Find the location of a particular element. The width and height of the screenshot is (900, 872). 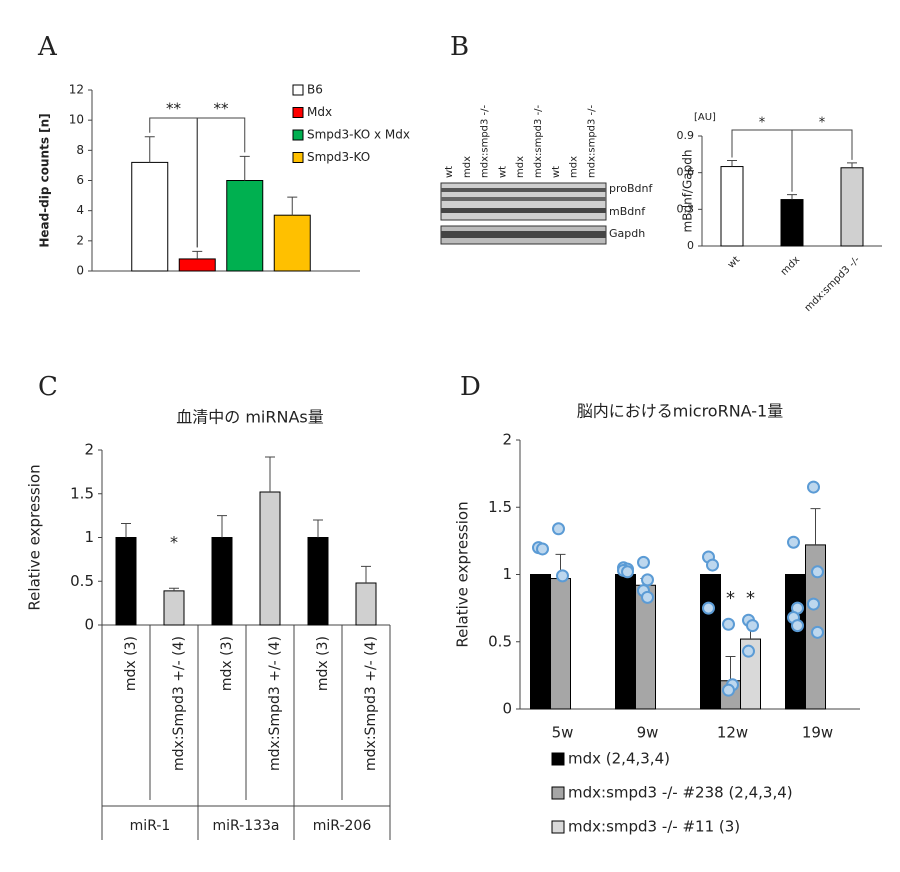

unit-label: [AU] is located at coordinates (705, 117).